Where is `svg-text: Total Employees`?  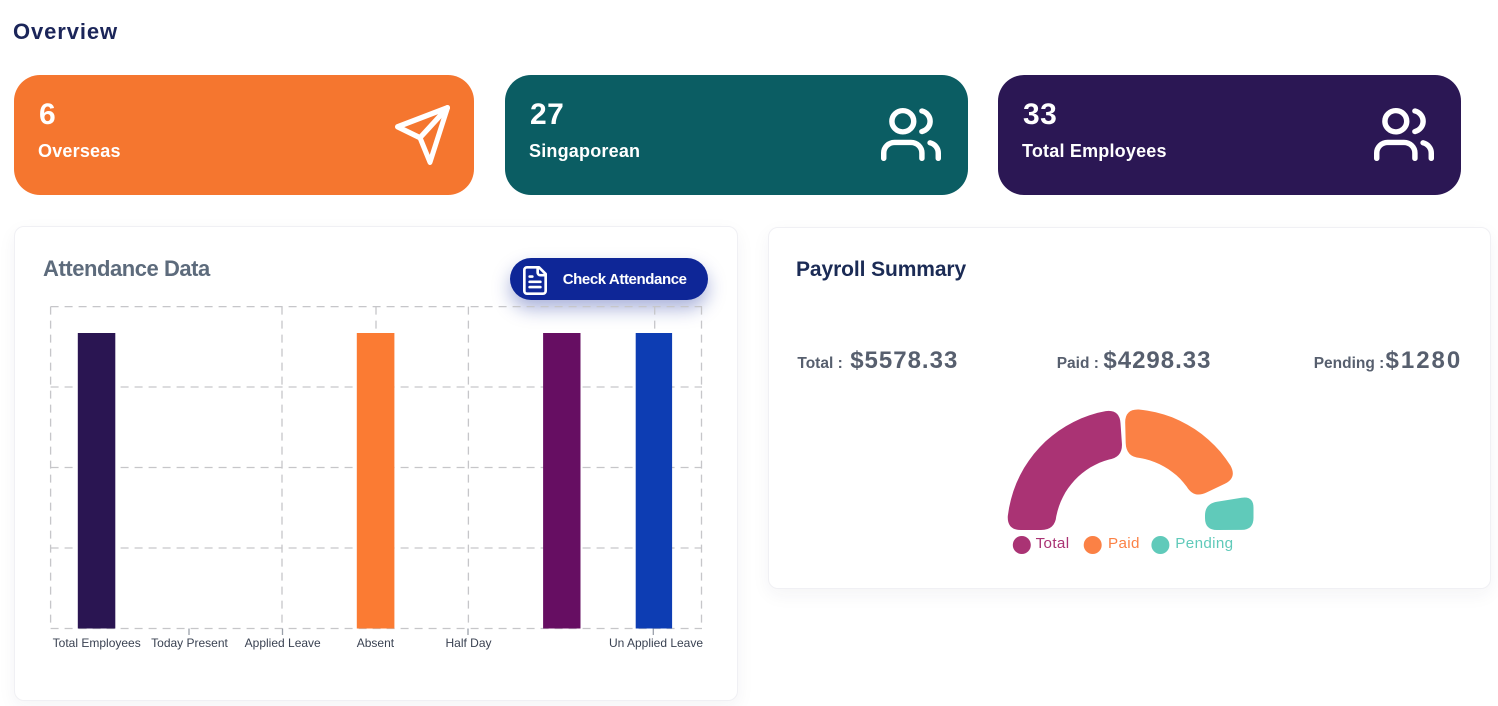 svg-text: Total Employees is located at coordinates (97, 643).